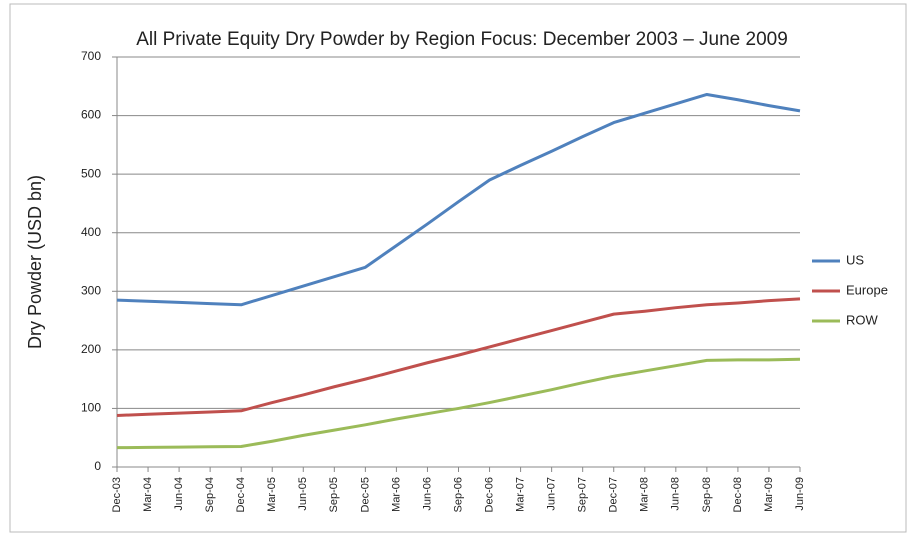  I want to click on x-tick-label: Sep-08, so click(707, 494).